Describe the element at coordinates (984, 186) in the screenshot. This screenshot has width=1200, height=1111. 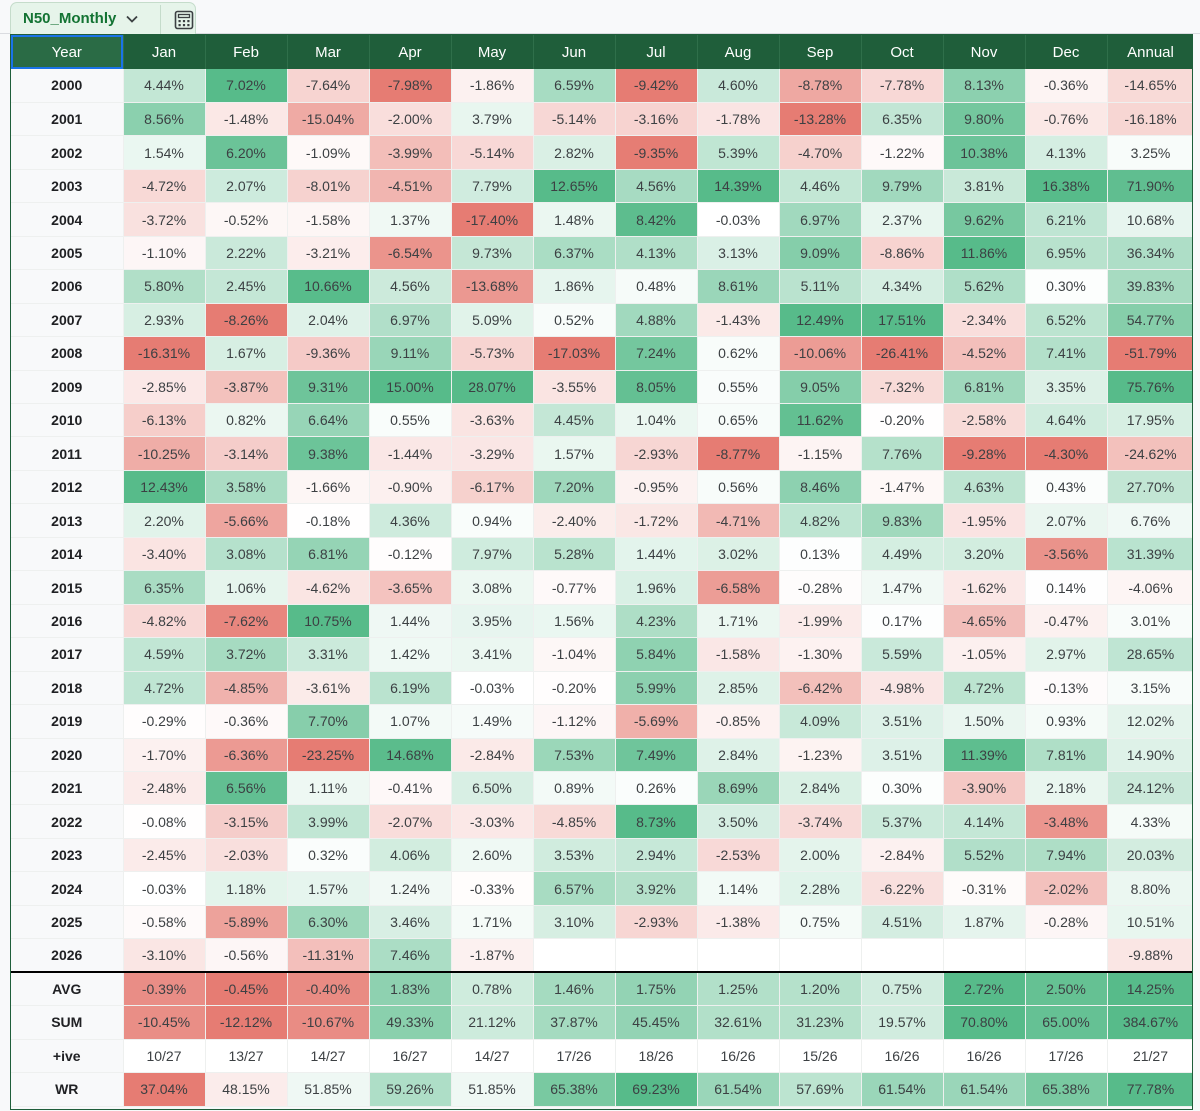
I see `return-cell: 3.81%` at that location.